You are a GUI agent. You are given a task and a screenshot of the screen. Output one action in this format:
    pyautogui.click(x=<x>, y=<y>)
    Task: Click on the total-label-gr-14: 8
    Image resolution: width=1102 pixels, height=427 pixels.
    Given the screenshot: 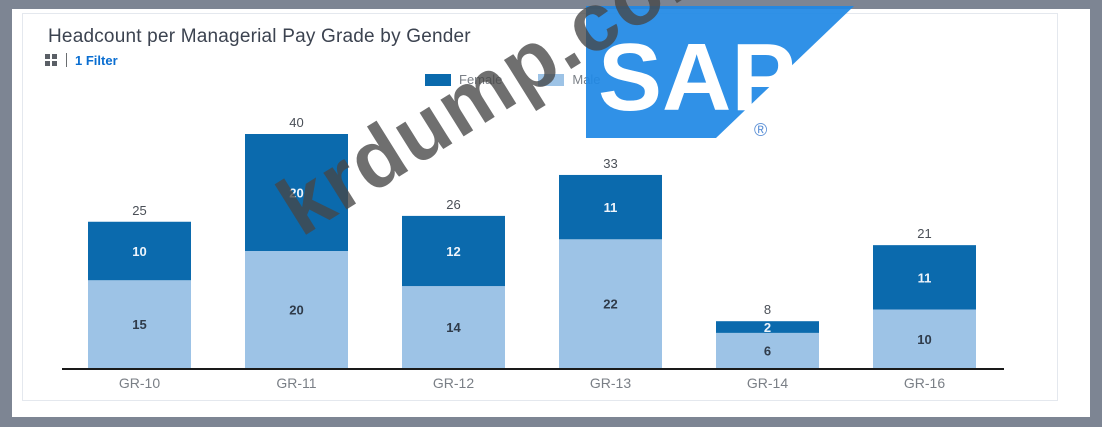 What is the action you would take?
    pyautogui.click(x=767, y=309)
    